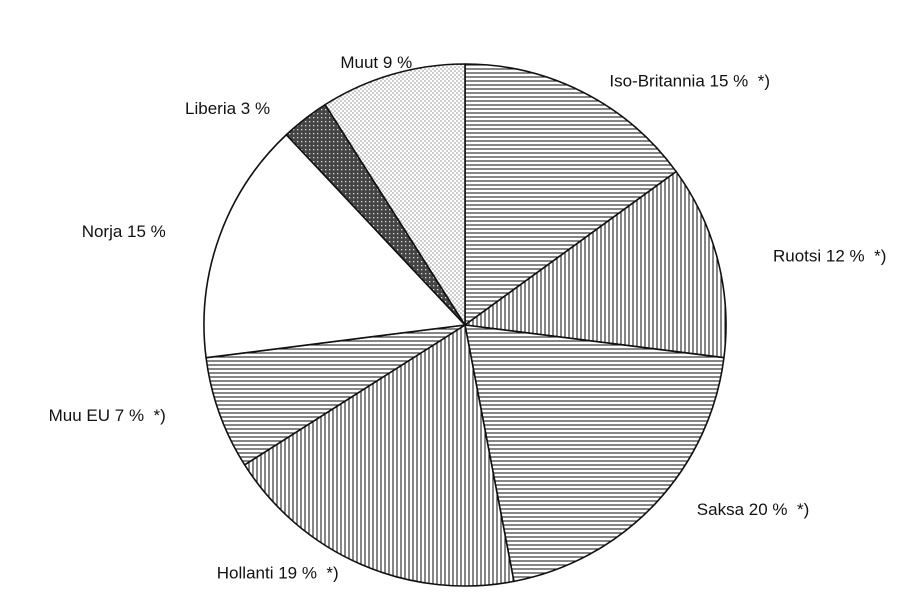 The width and height of the screenshot is (904, 601). Describe the element at coordinates (359, 62) in the screenshot. I see `category-label: Muut` at that location.